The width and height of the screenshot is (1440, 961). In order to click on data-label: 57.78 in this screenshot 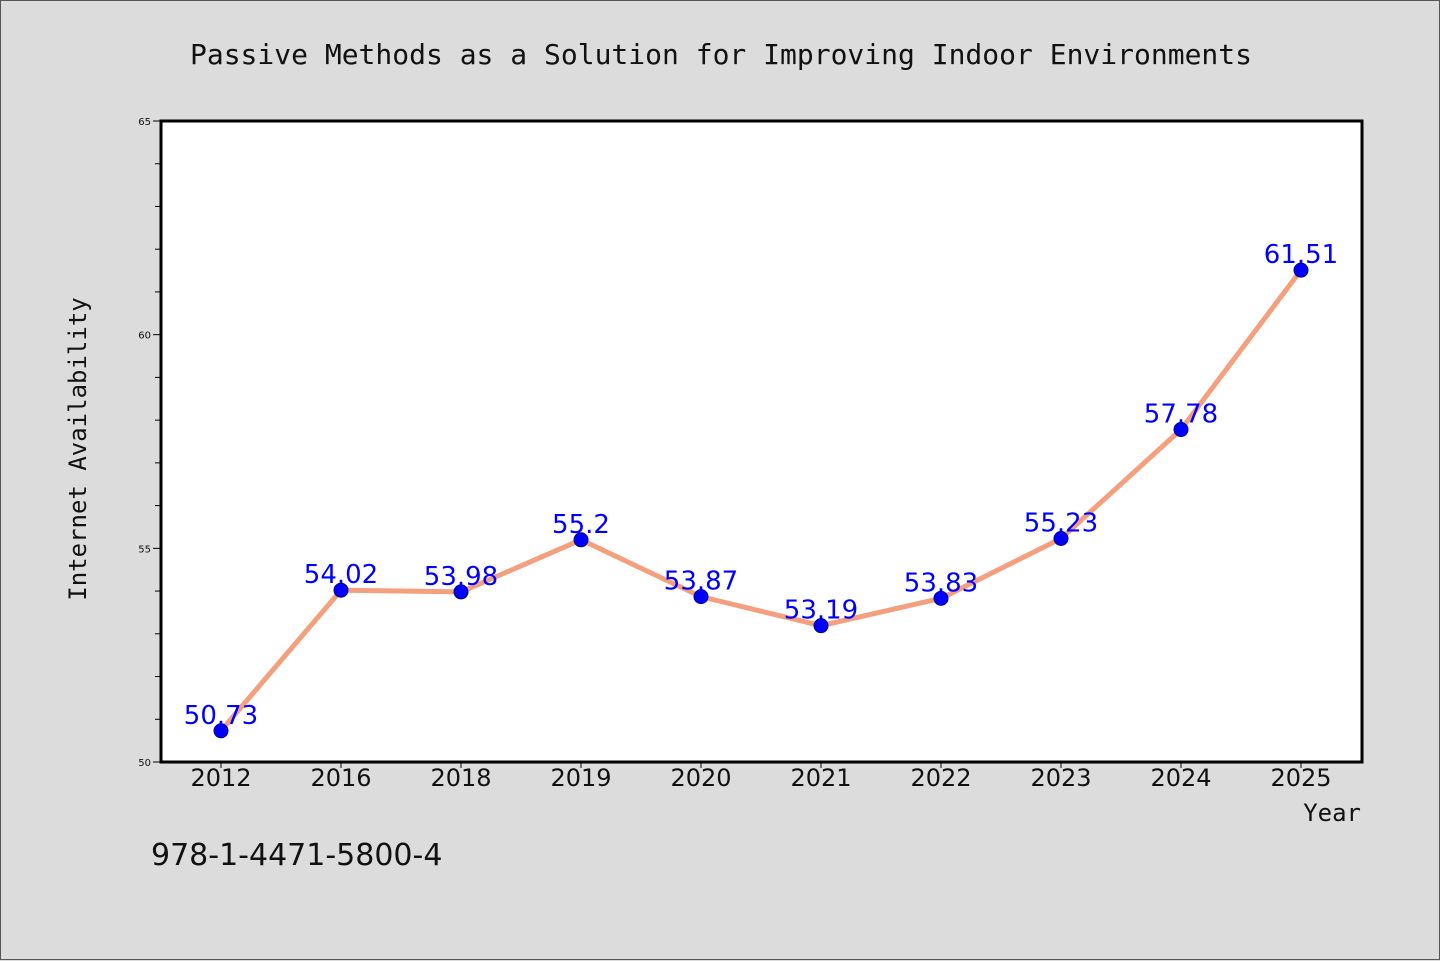, I will do `click(1181, 415)`.